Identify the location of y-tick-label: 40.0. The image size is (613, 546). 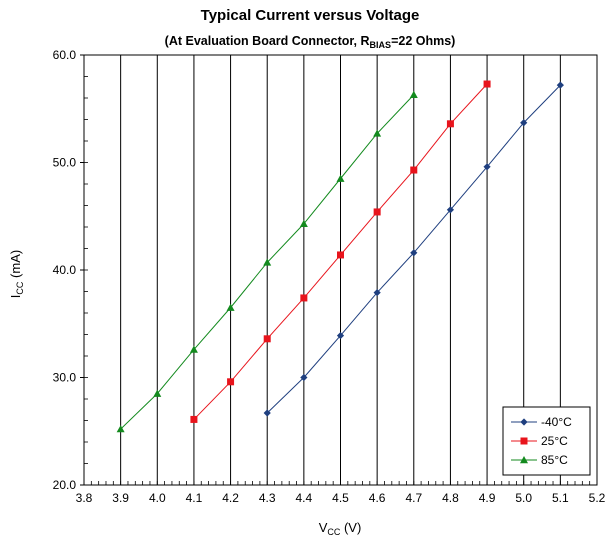
(65, 270).